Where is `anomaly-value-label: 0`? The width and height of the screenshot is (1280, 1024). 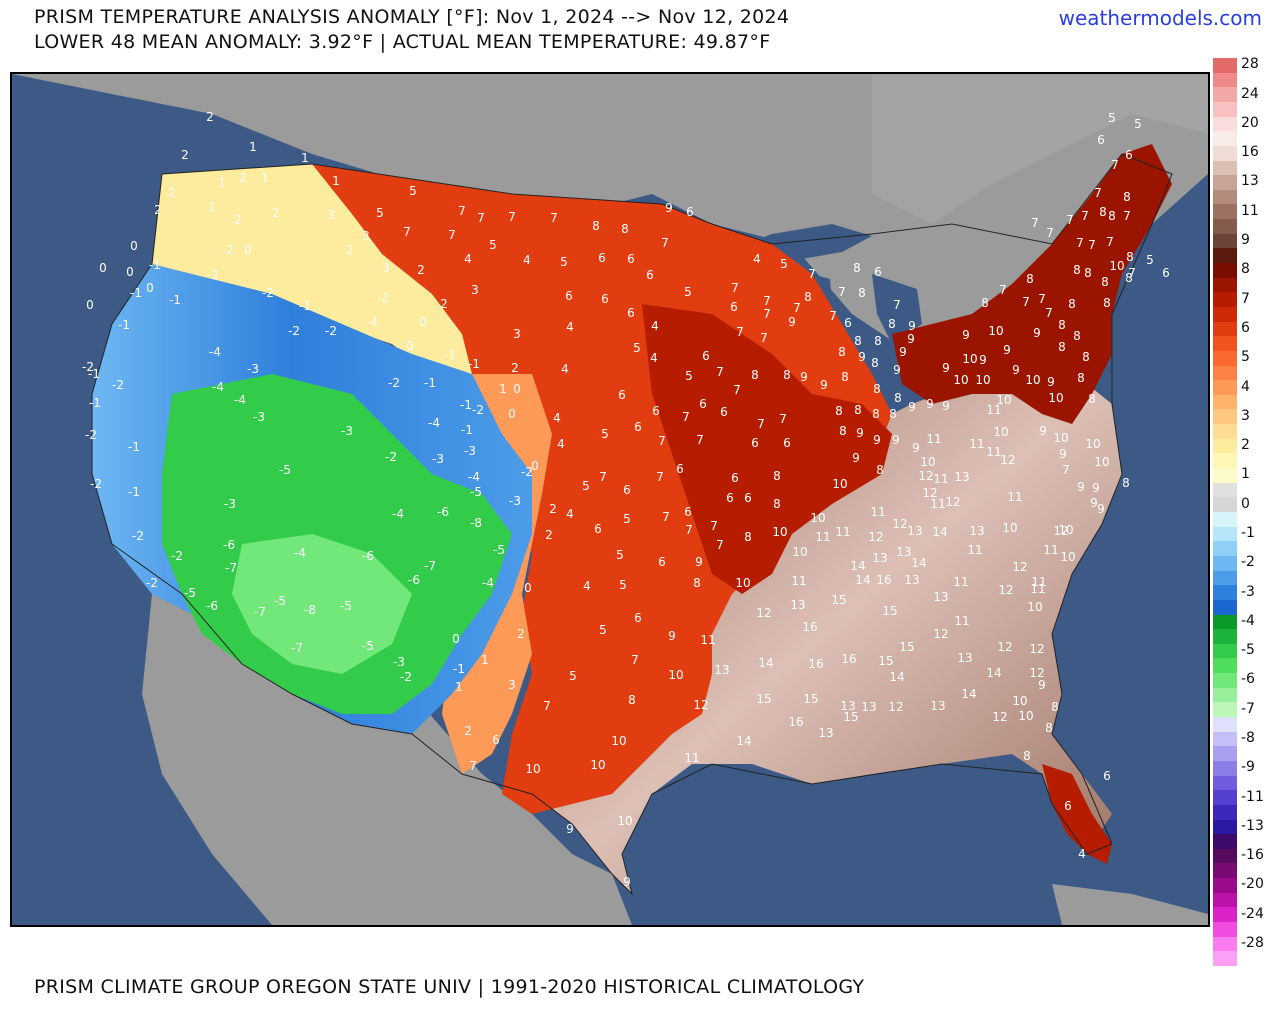 anomaly-value-label: 0 is located at coordinates (410, 346).